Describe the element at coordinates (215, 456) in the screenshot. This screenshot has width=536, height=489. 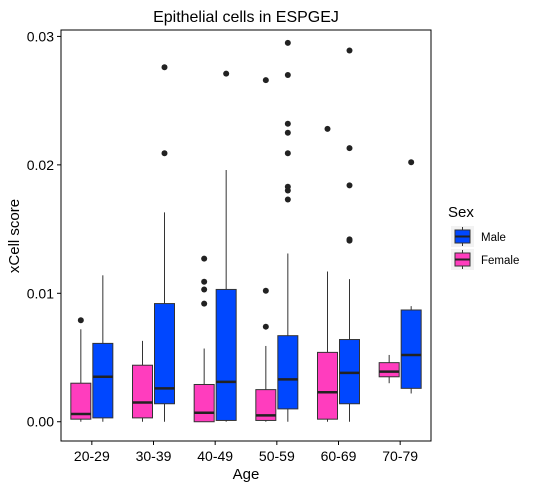
I see `x-tick-label: 40-49` at that location.